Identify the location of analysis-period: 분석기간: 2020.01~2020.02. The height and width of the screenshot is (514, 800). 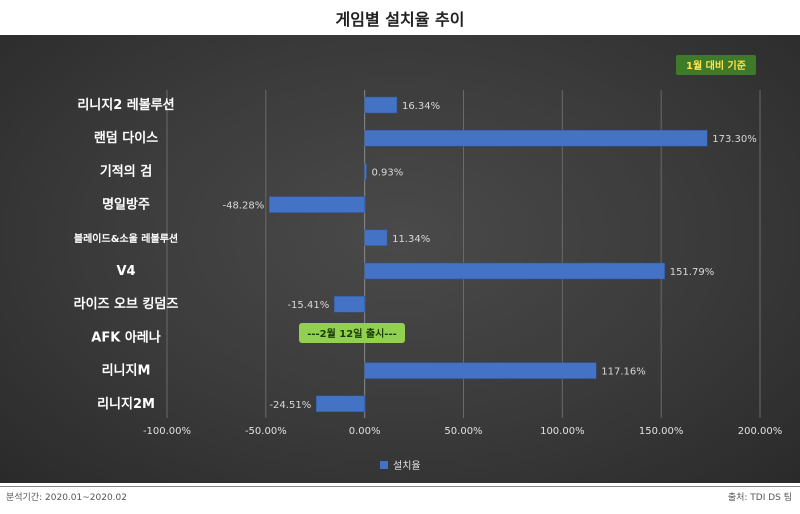
(66, 498).